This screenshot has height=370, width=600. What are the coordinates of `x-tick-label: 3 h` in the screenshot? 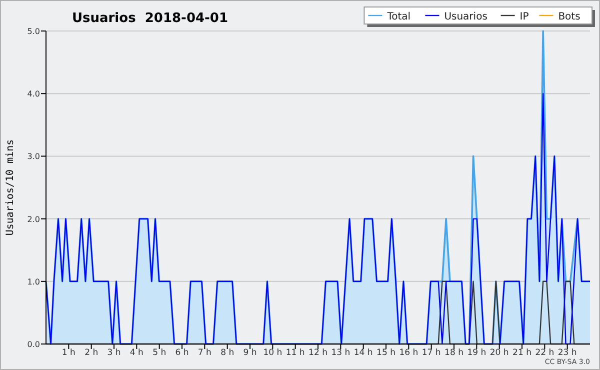 It's located at (114, 353).